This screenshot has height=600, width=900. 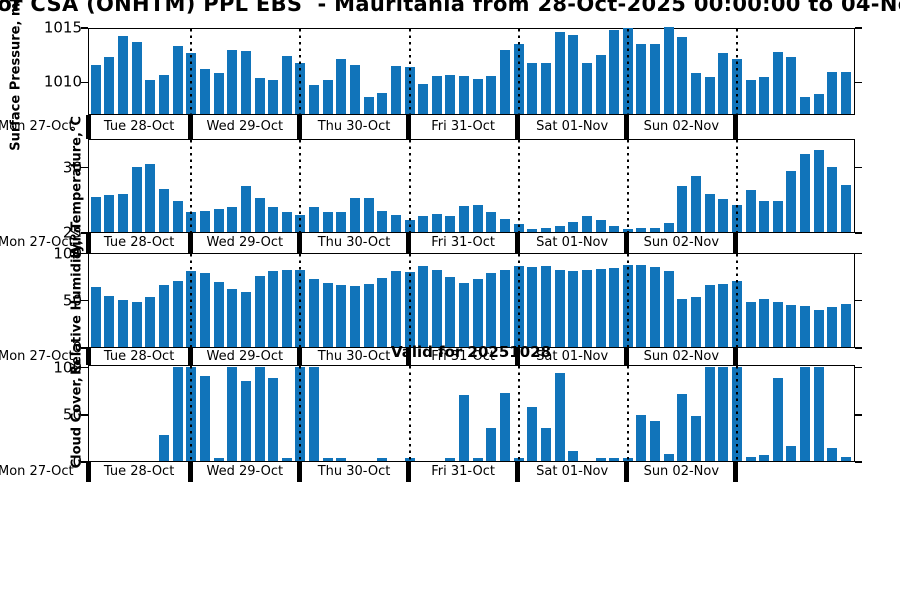 I want to click on surface-pressure-plot, so click(x=471, y=71).